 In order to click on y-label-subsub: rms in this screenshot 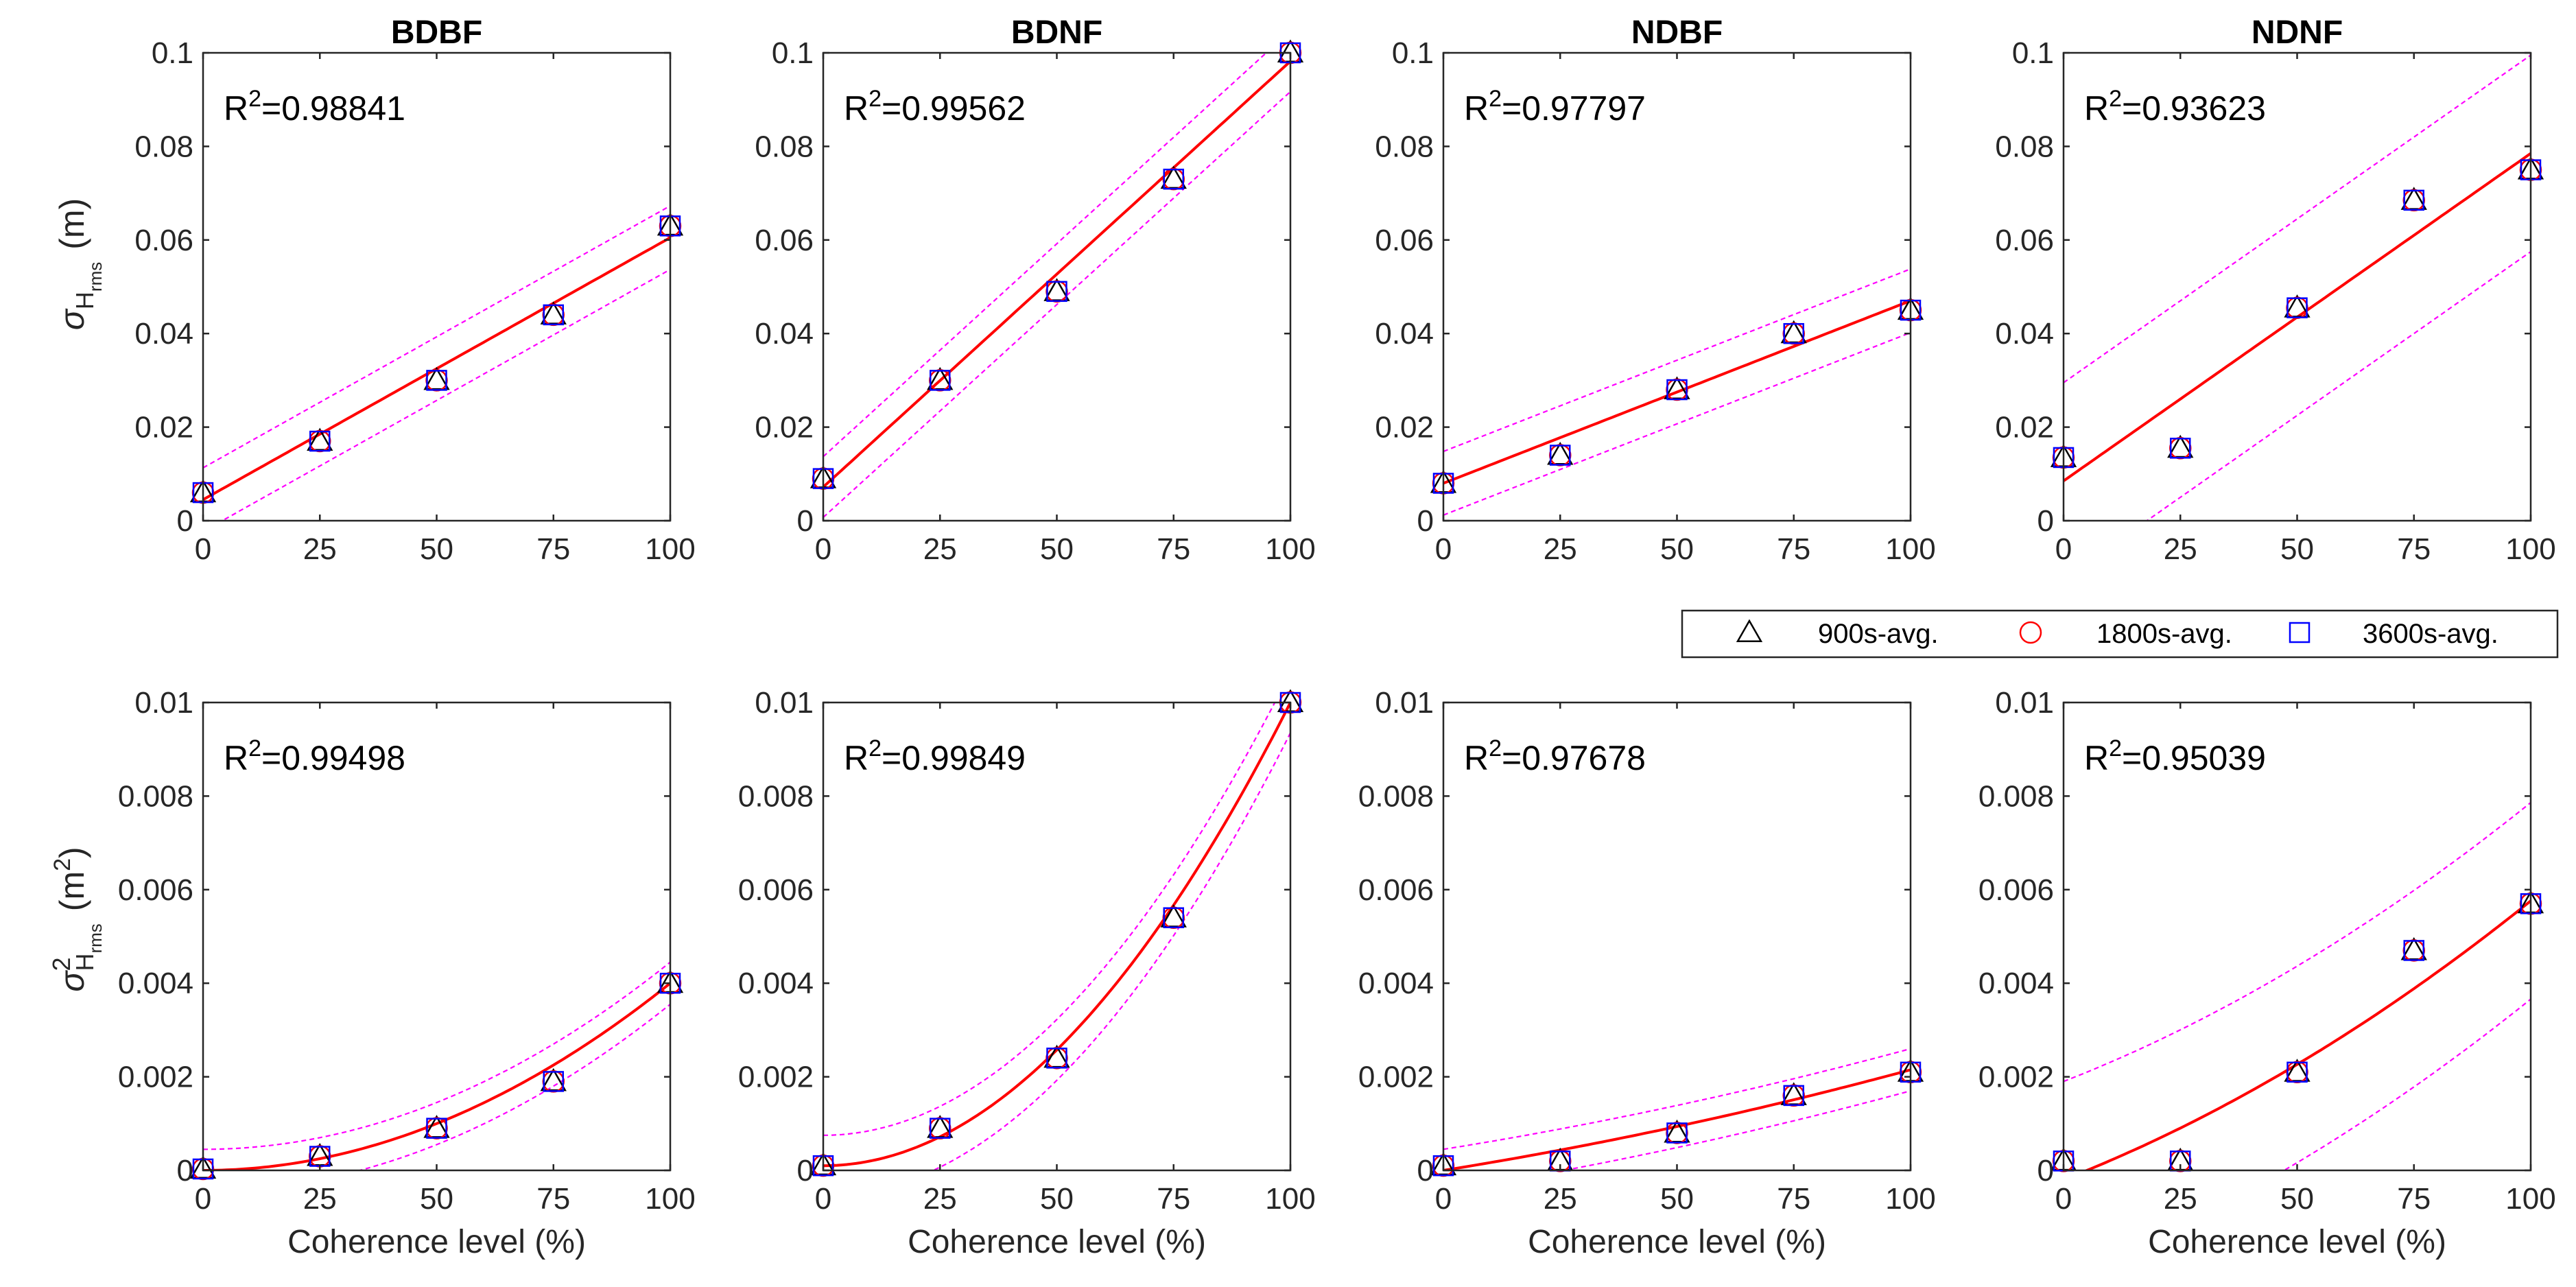, I will do `click(95, 938)`.